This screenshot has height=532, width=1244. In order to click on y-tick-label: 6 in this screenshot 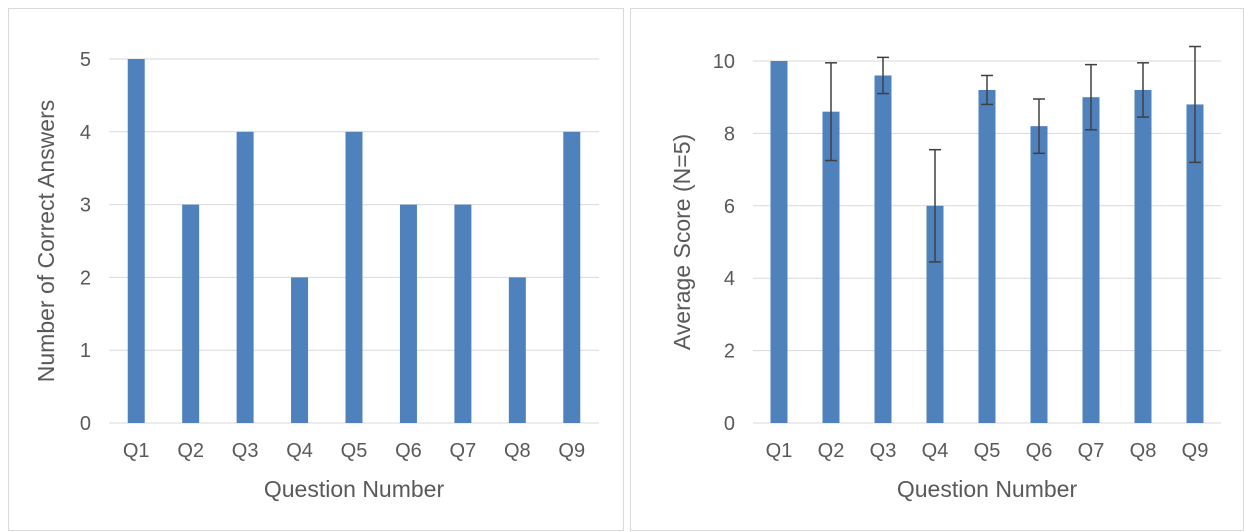, I will do `click(729, 207)`.